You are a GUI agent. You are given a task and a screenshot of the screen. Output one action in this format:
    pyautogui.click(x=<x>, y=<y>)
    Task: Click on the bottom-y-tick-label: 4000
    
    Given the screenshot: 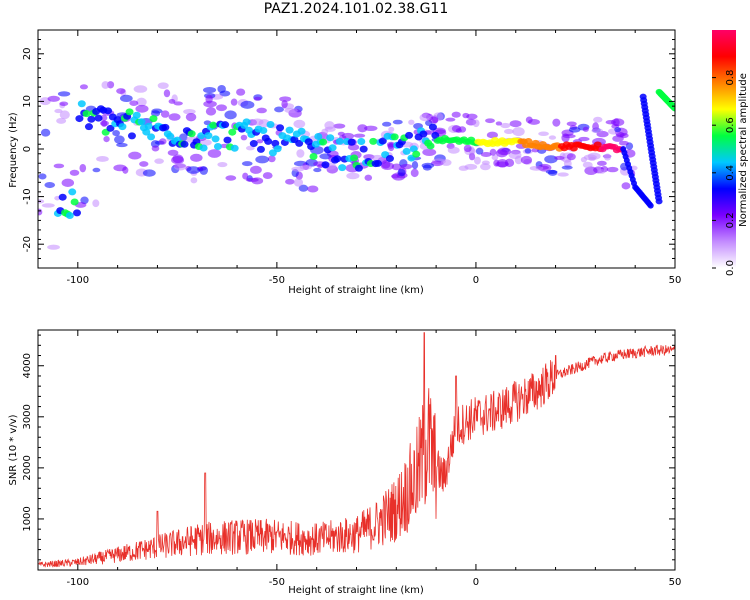 What is the action you would take?
    pyautogui.click(x=27, y=365)
    